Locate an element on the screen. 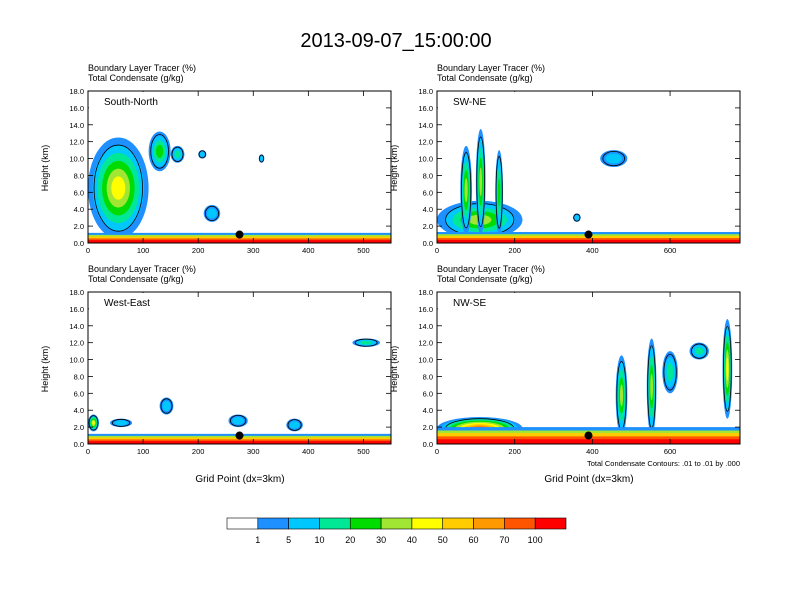  y-tick-label: 18.0 is located at coordinates (76, 91).